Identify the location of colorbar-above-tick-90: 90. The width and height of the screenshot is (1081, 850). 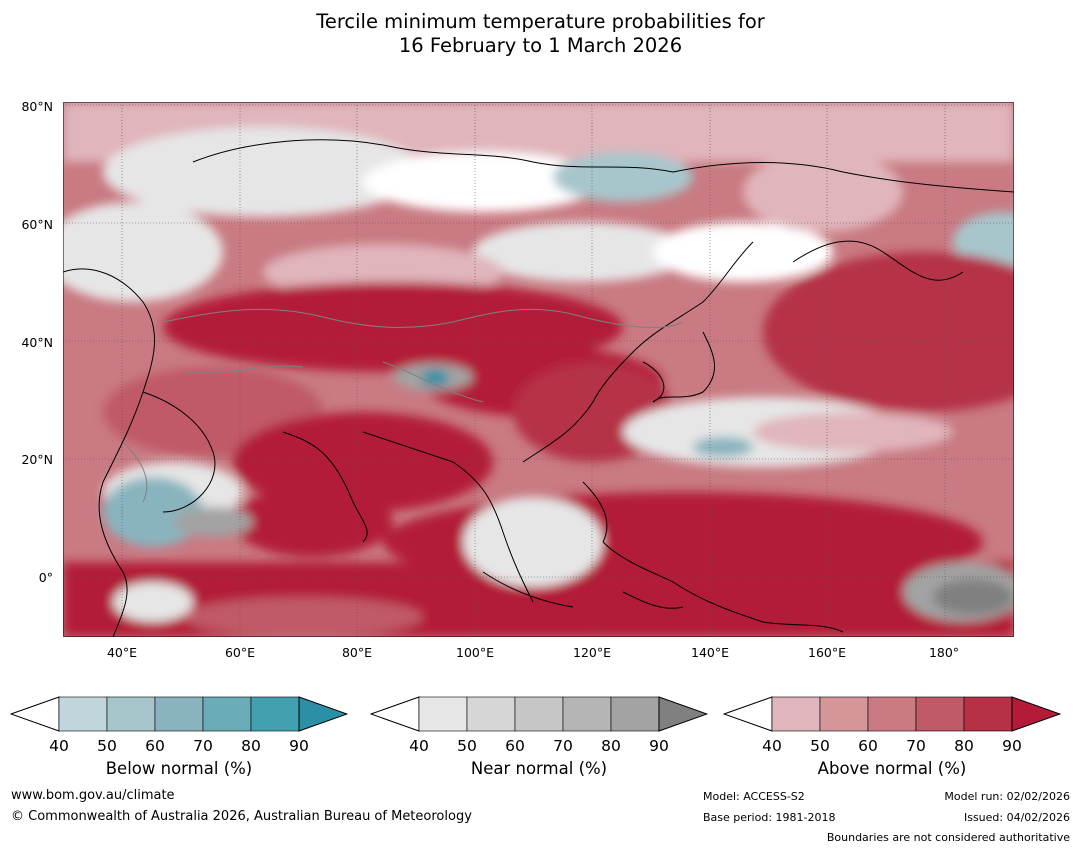
(1012, 746).